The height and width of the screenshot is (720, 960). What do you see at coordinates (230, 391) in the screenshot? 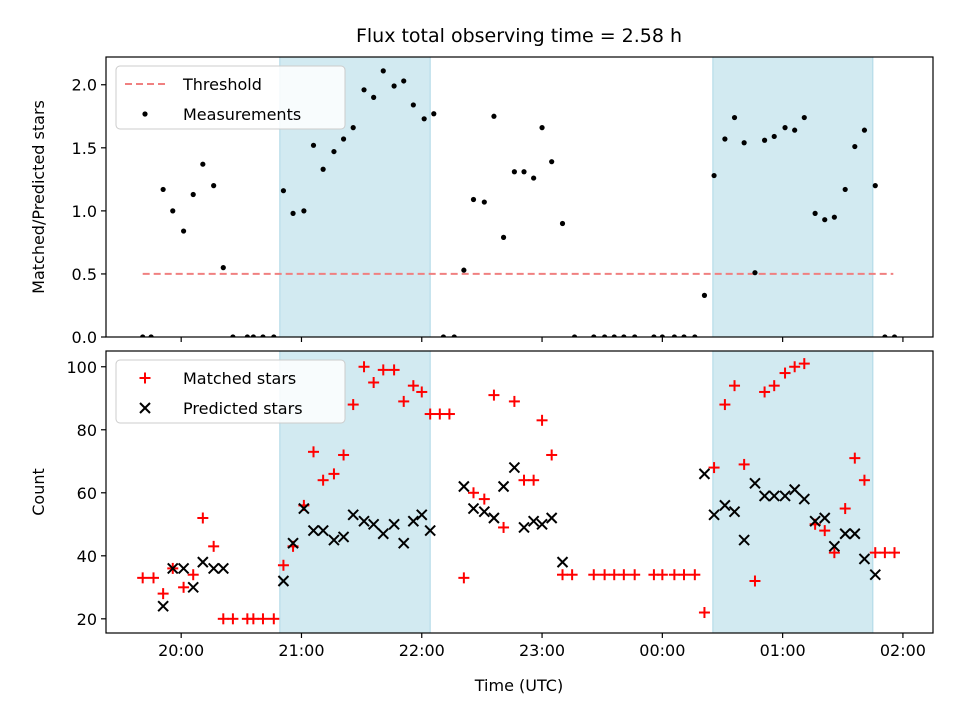
I see `legend: Matched stars Predicted stars` at bounding box center [230, 391].